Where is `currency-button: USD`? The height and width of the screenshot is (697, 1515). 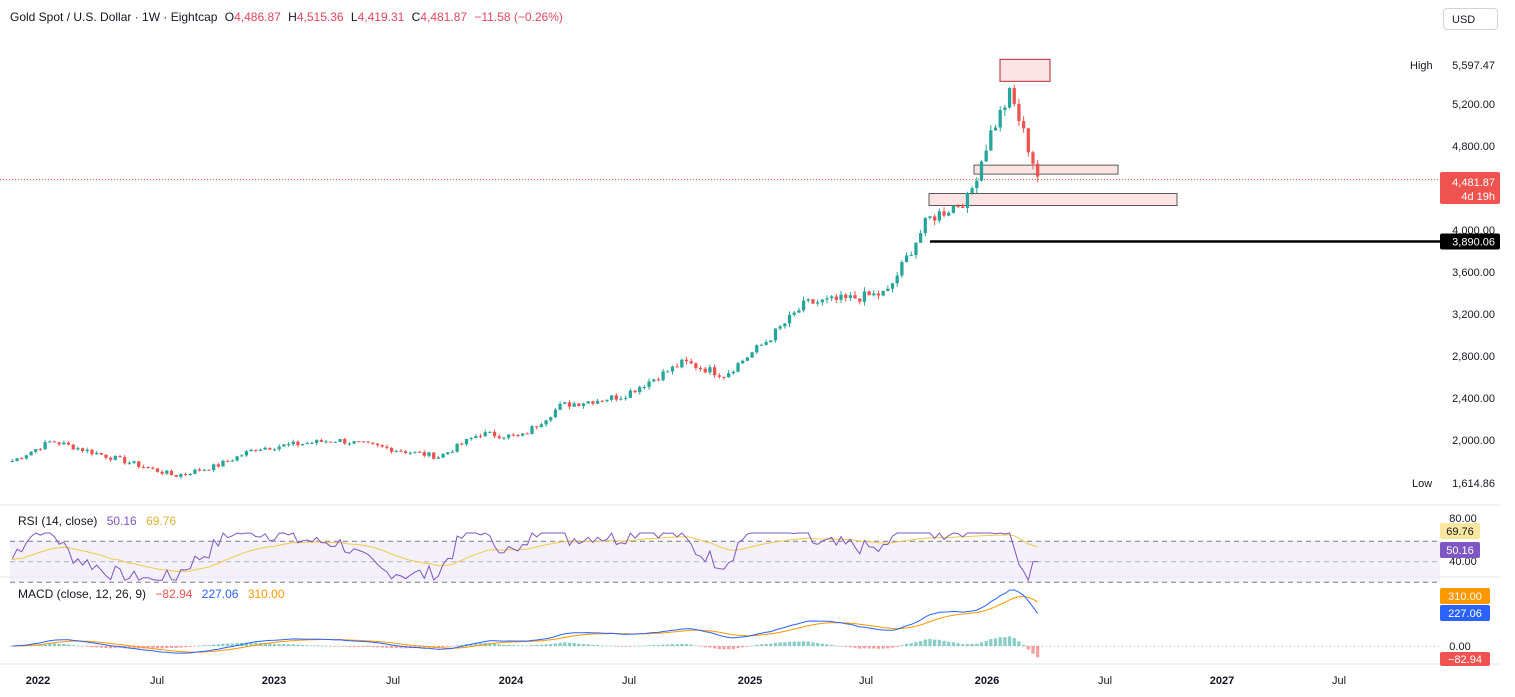 currency-button: USD is located at coordinates (1470, 19).